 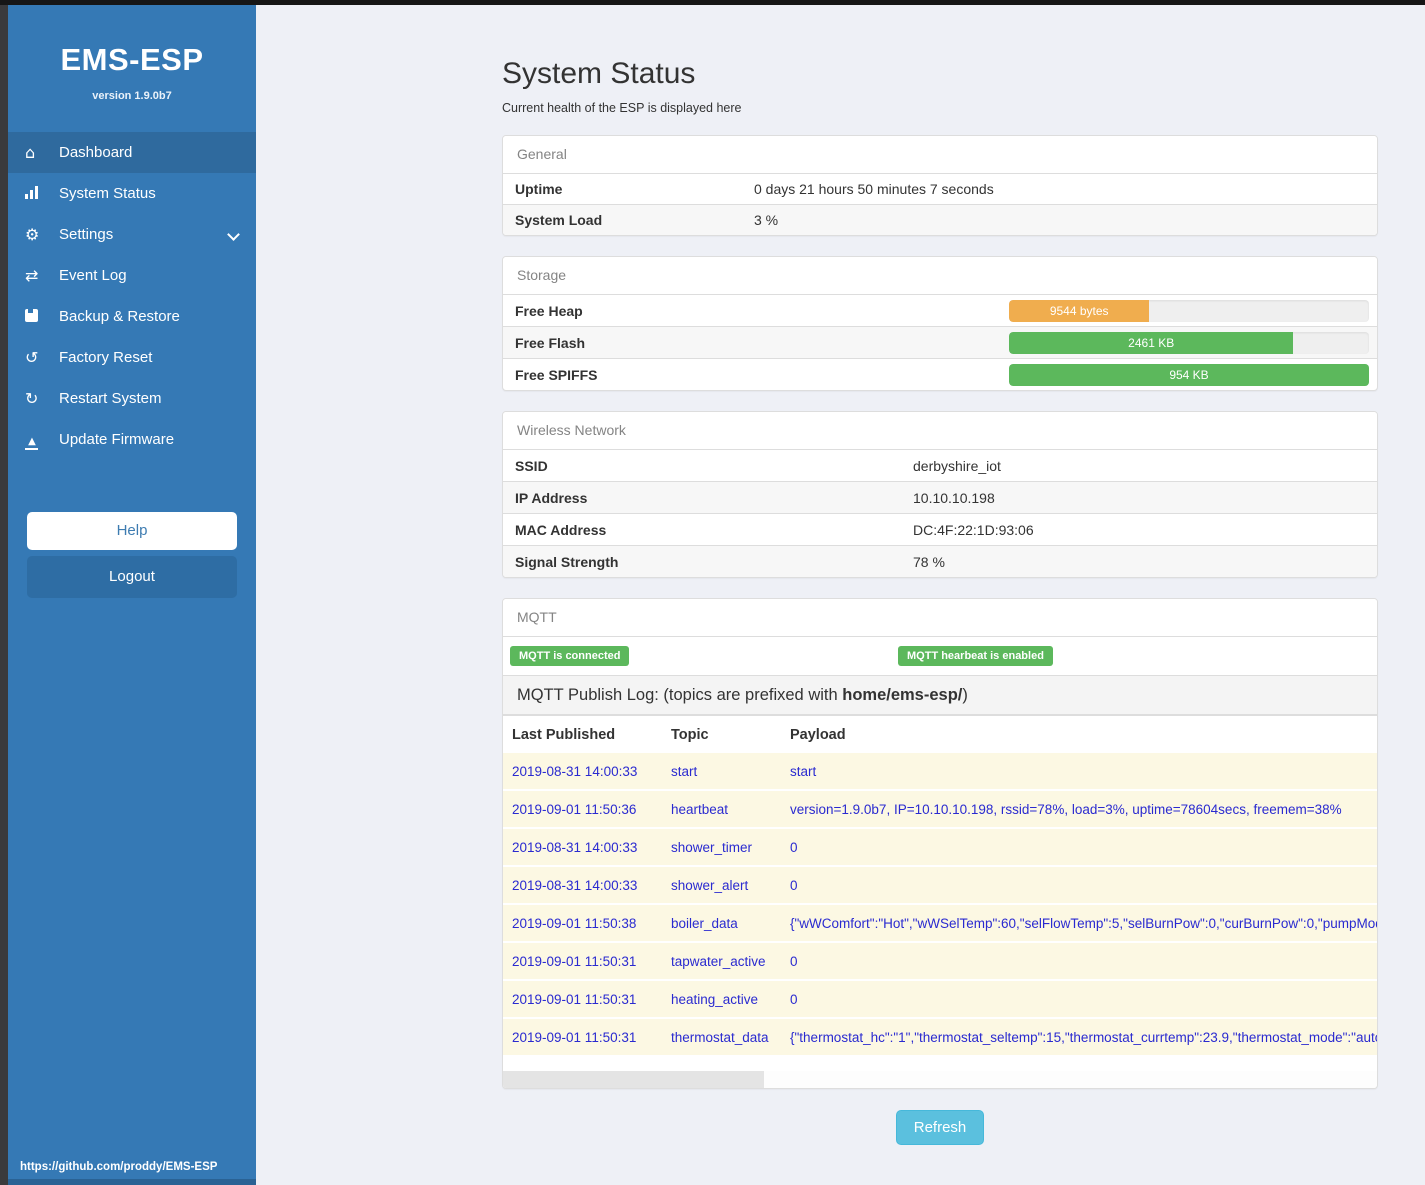 I want to click on log-topic: start, so click(x=684, y=771).